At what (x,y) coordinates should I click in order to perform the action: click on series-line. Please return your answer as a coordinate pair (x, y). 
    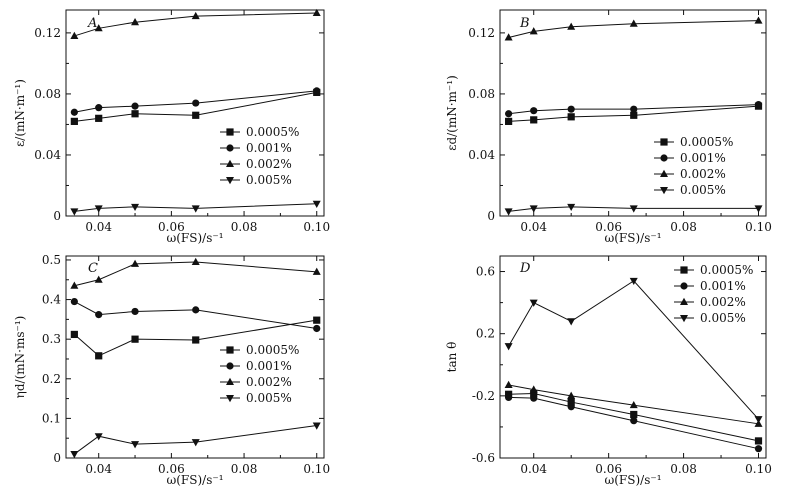
    Looking at the image, I should click on (195, 315).